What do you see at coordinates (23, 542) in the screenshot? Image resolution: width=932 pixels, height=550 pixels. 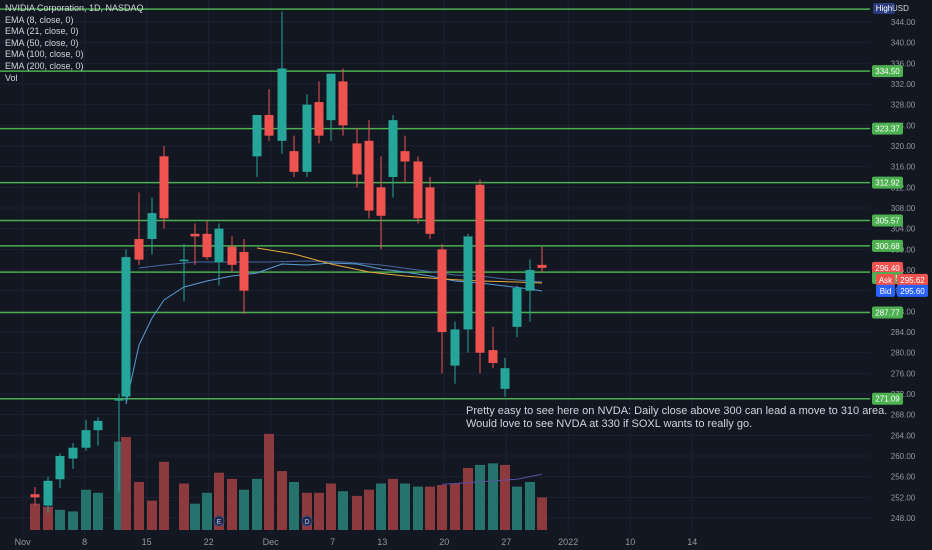 I see `time-tick-label: Nov` at bounding box center [23, 542].